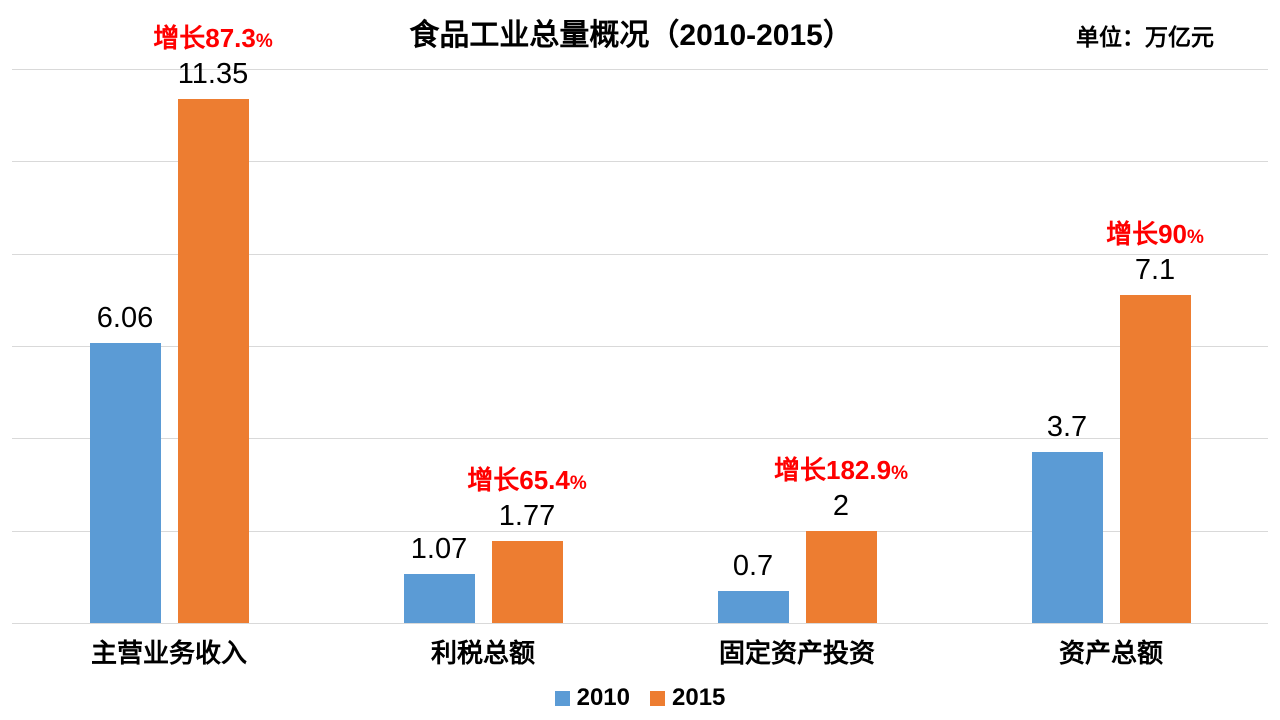 This screenshot has height=720, width=1280. I want to click on bar-2015-group1, so click(213, 361).